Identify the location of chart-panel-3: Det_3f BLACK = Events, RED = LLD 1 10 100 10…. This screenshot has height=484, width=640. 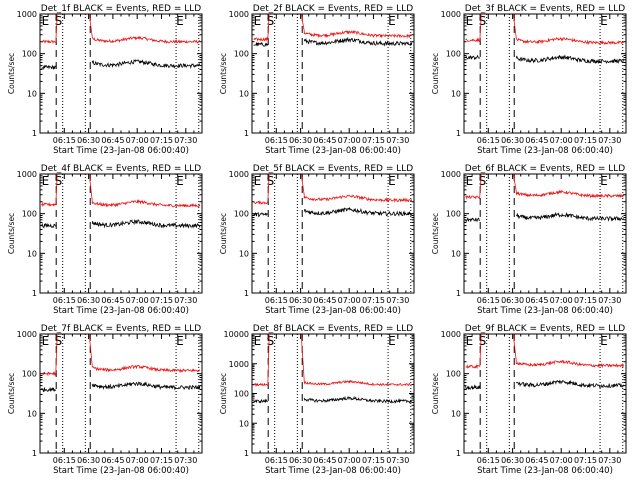
(529, 80).